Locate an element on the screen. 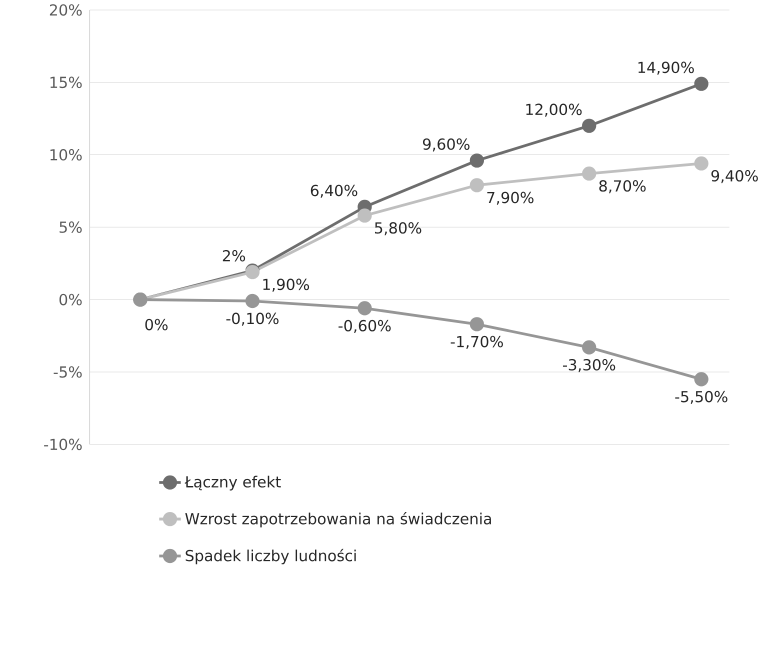 Image resolution: width=760 pixels, height=665 pixels. y-tick-label: 15% is located at coordinates (66, 82).